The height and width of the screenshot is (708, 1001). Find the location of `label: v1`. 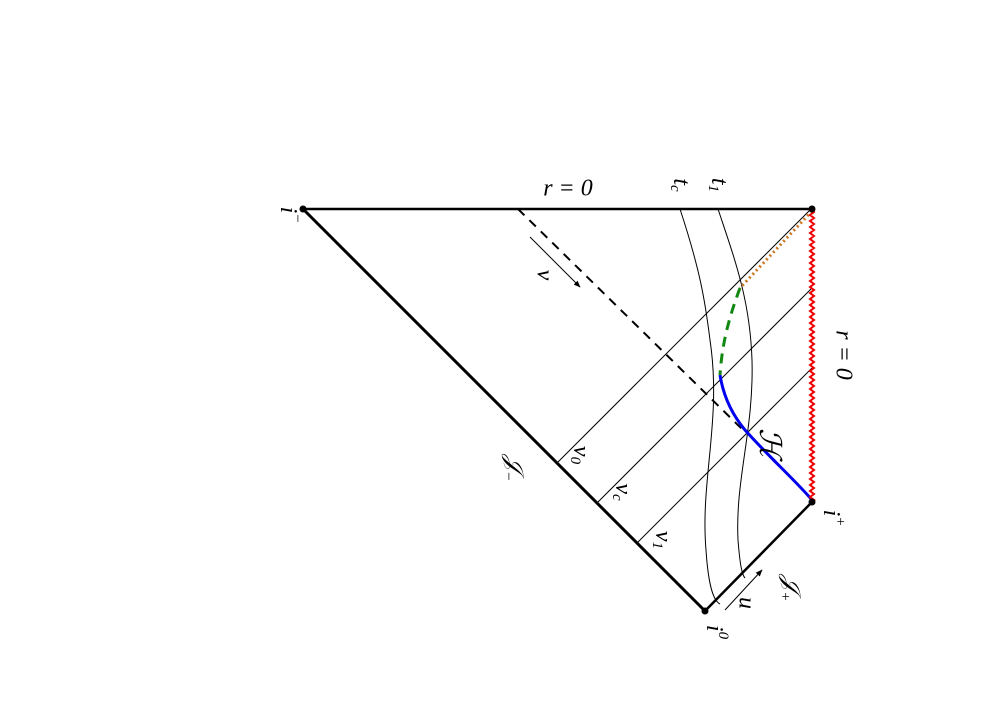

label: v1 is located at coordinates (663, 540).